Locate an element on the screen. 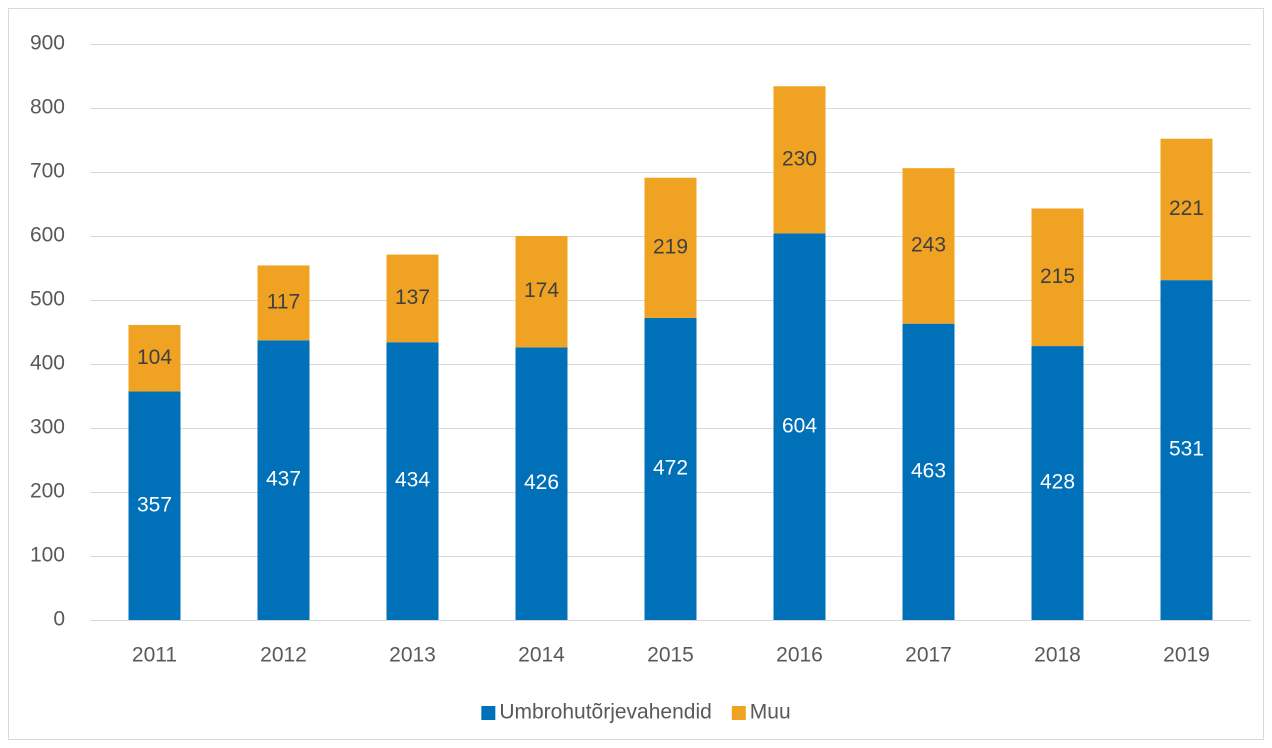 This screenshot has width=1272, height=748. x-tick-label: 2014 is located at coordinates (541, 655).